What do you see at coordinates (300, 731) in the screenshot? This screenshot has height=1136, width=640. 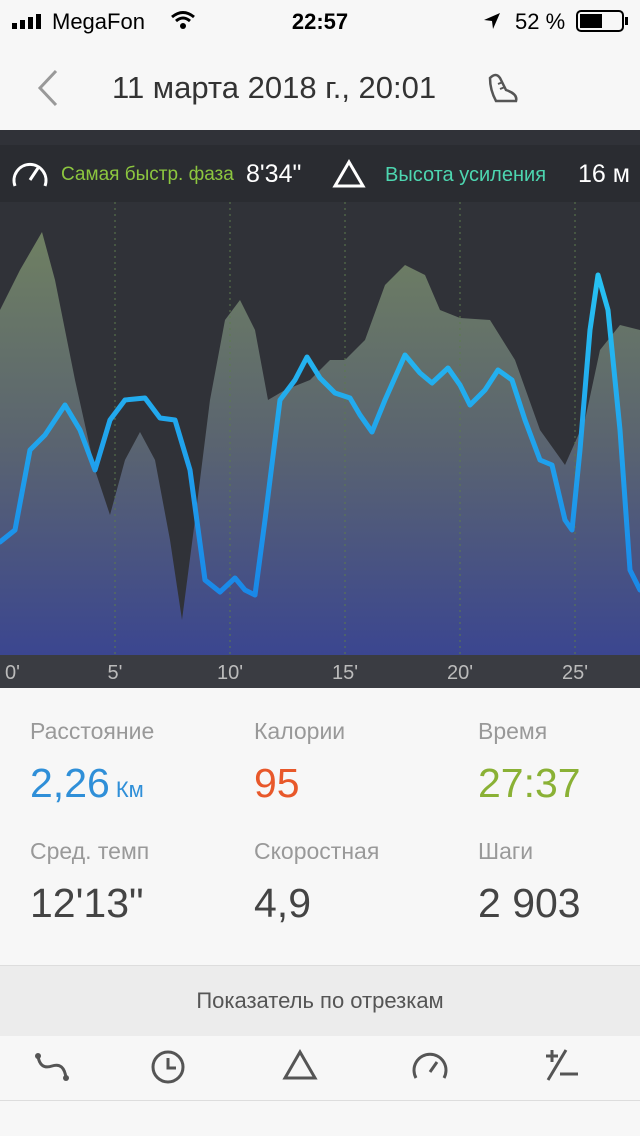 I see `metric-label: Калории` at bounding box center [300, 731].